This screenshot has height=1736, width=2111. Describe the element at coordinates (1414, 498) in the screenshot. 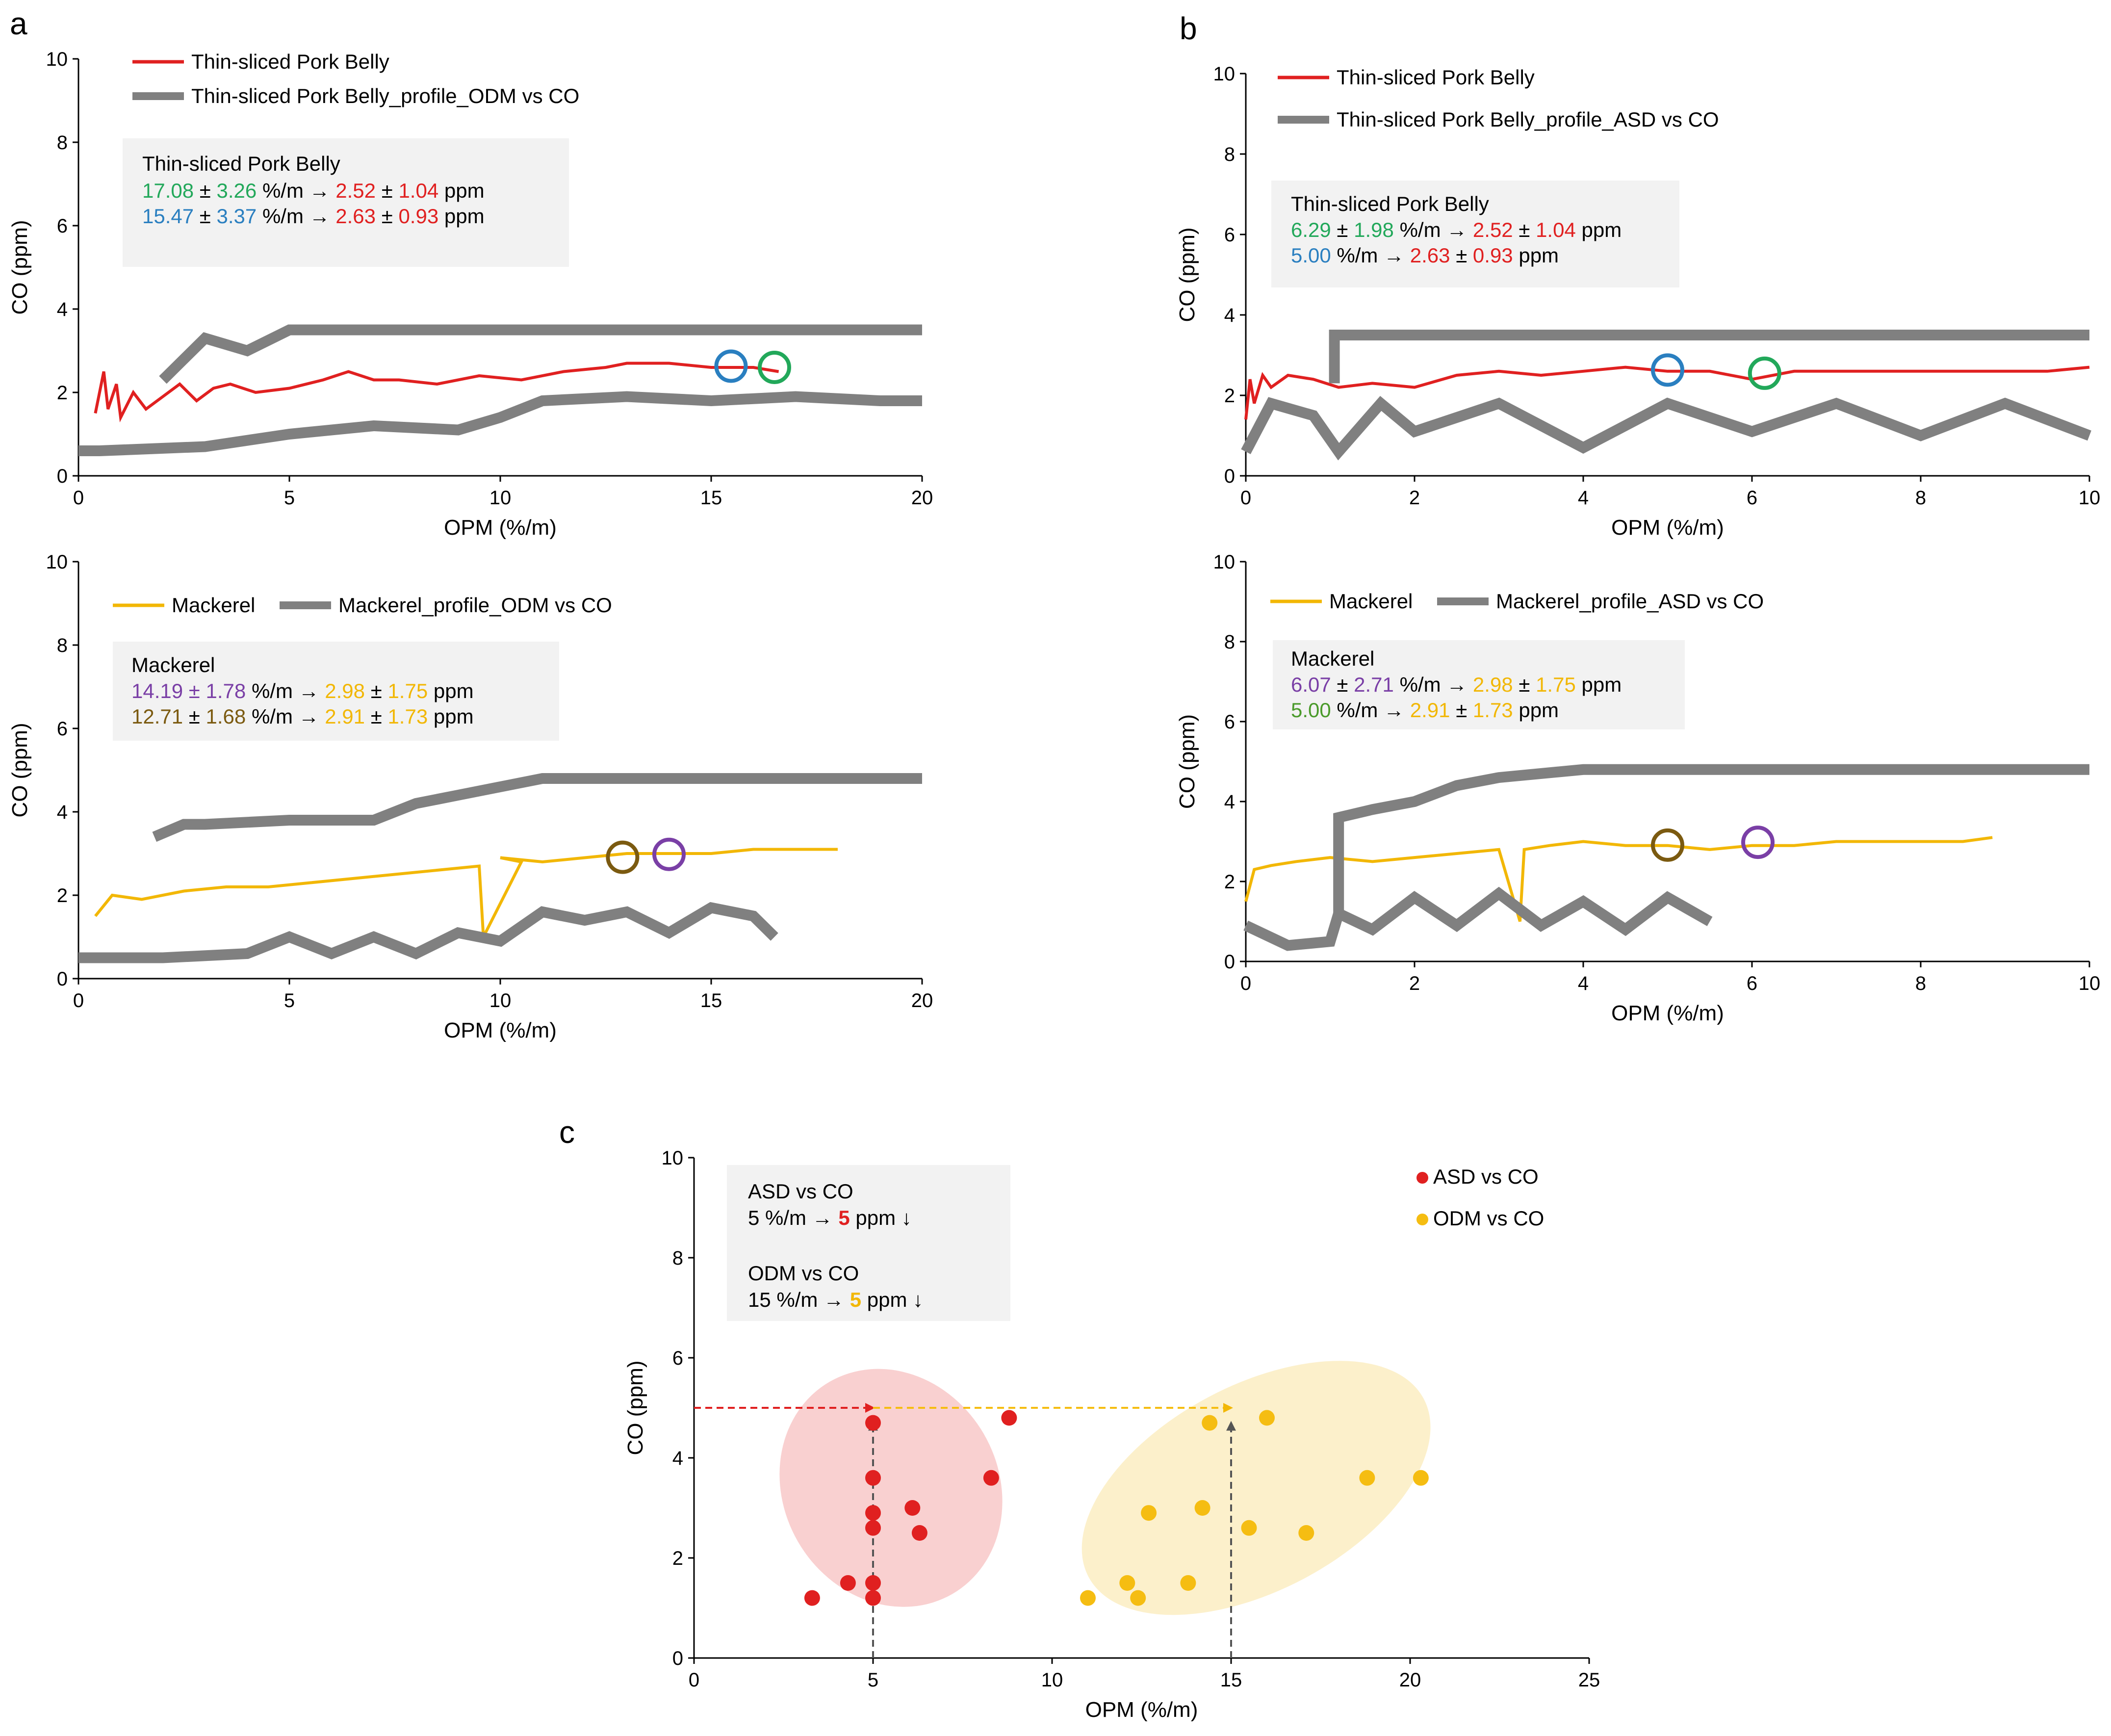

I see `x-tick-label: 2` at that location.